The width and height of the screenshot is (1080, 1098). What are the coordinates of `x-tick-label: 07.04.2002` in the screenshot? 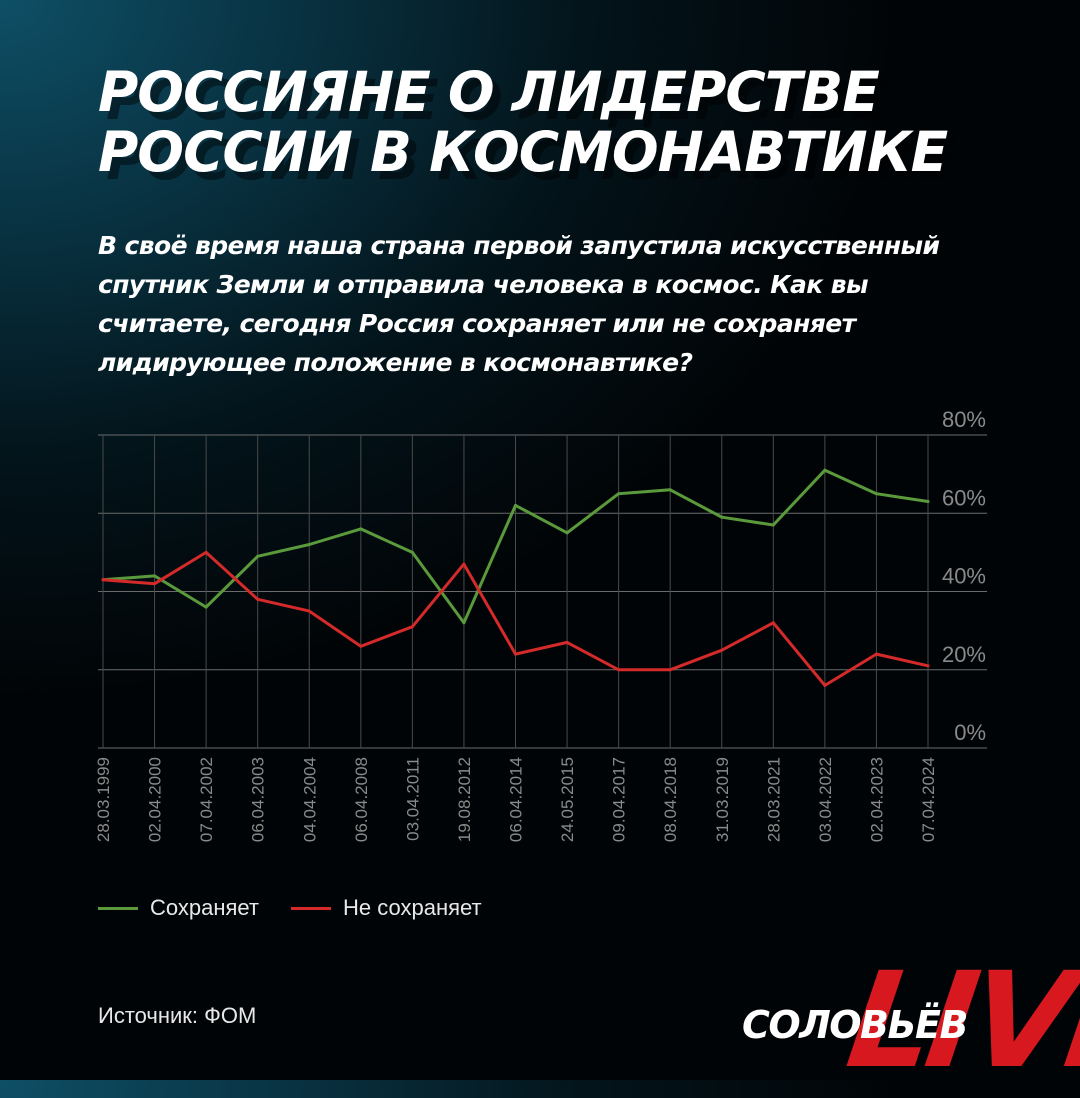 It's located at (206, 799).